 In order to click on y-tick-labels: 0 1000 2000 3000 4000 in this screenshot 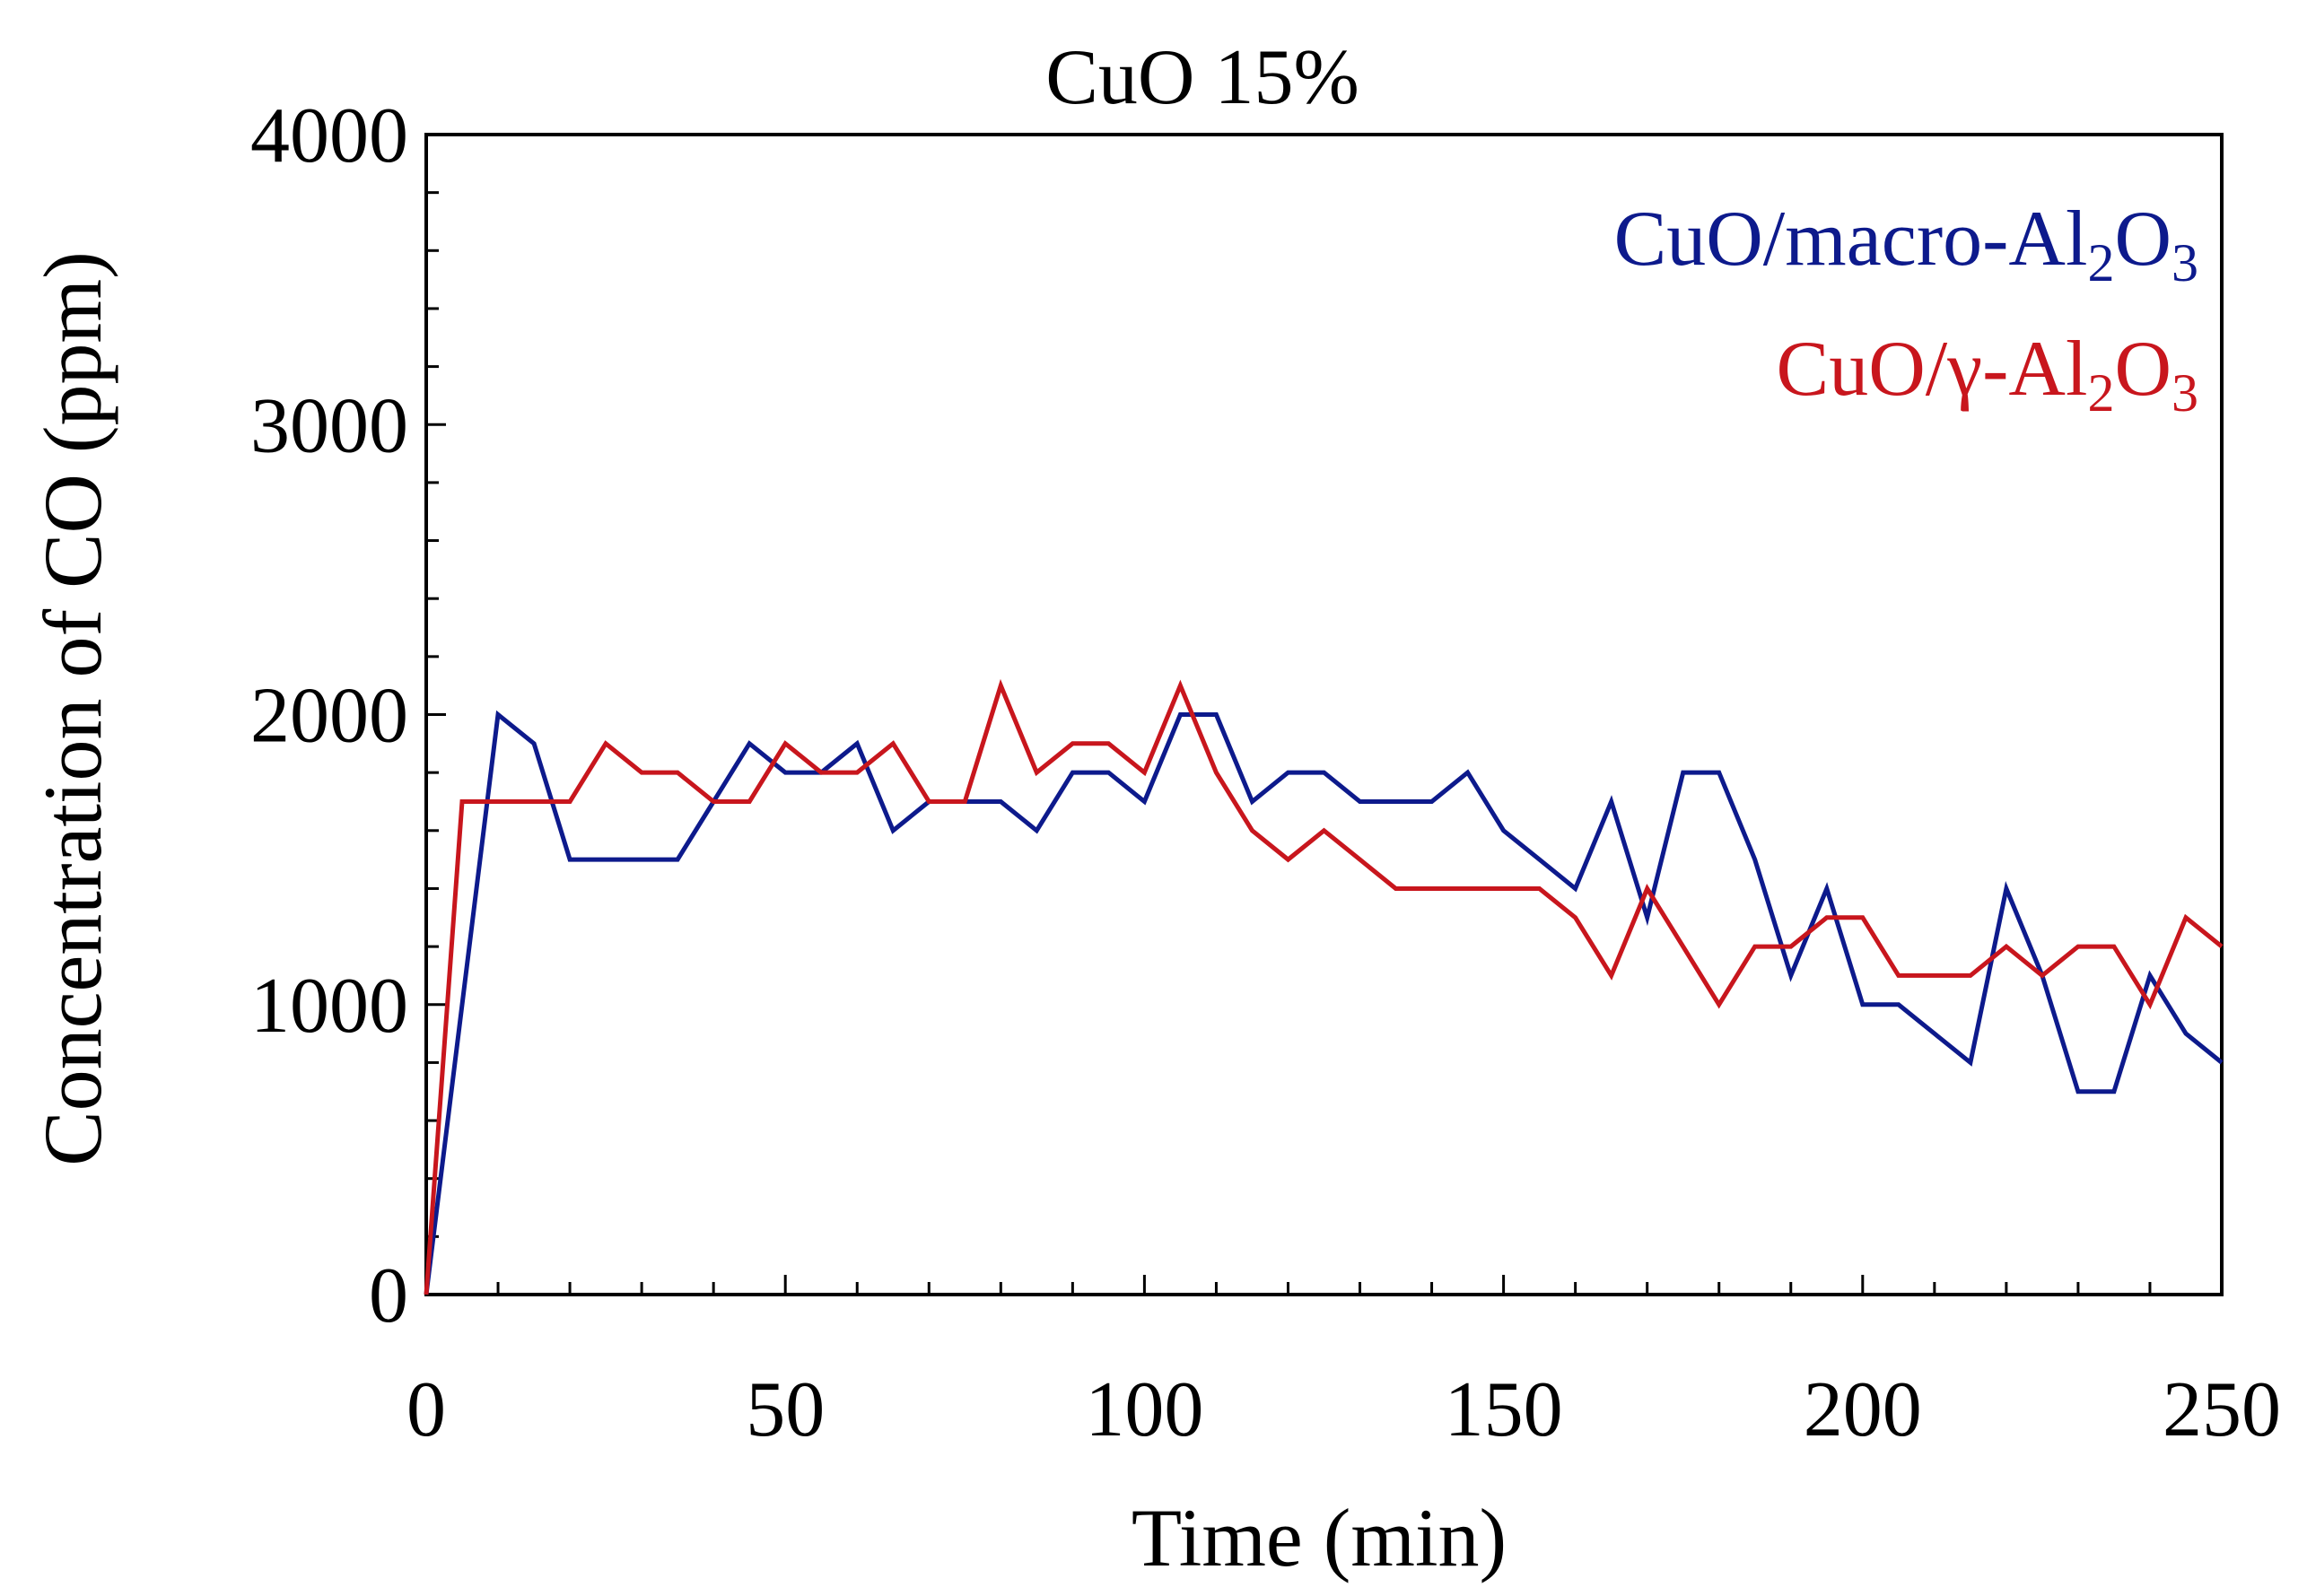, I will do `click(329, 715)`.